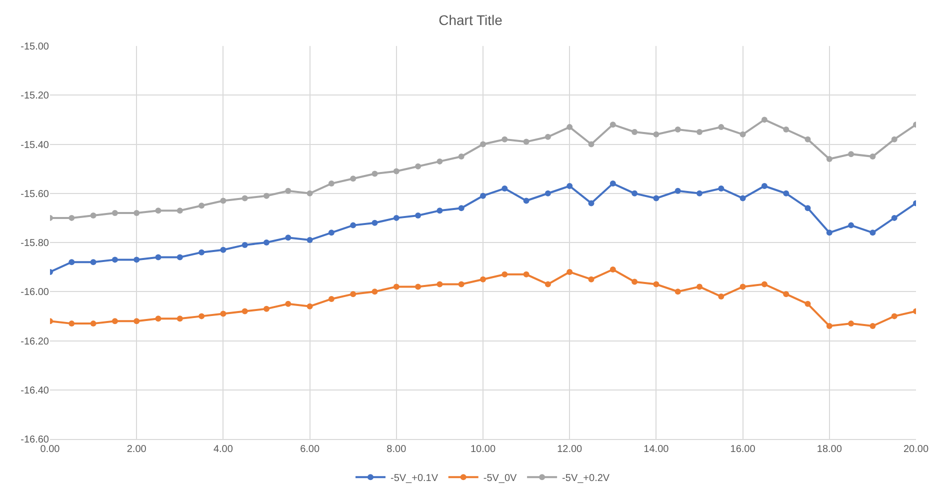  I want to click on x-tick-label: 2.00, so click(136, 449).